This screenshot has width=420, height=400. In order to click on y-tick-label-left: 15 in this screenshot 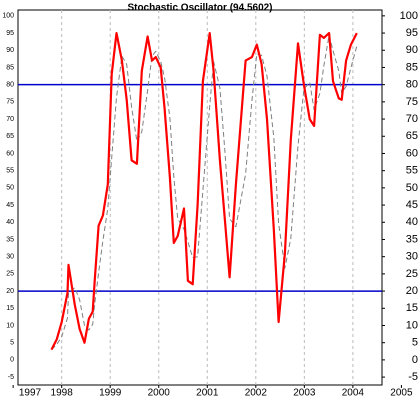, I will do `click(10, 308)`.